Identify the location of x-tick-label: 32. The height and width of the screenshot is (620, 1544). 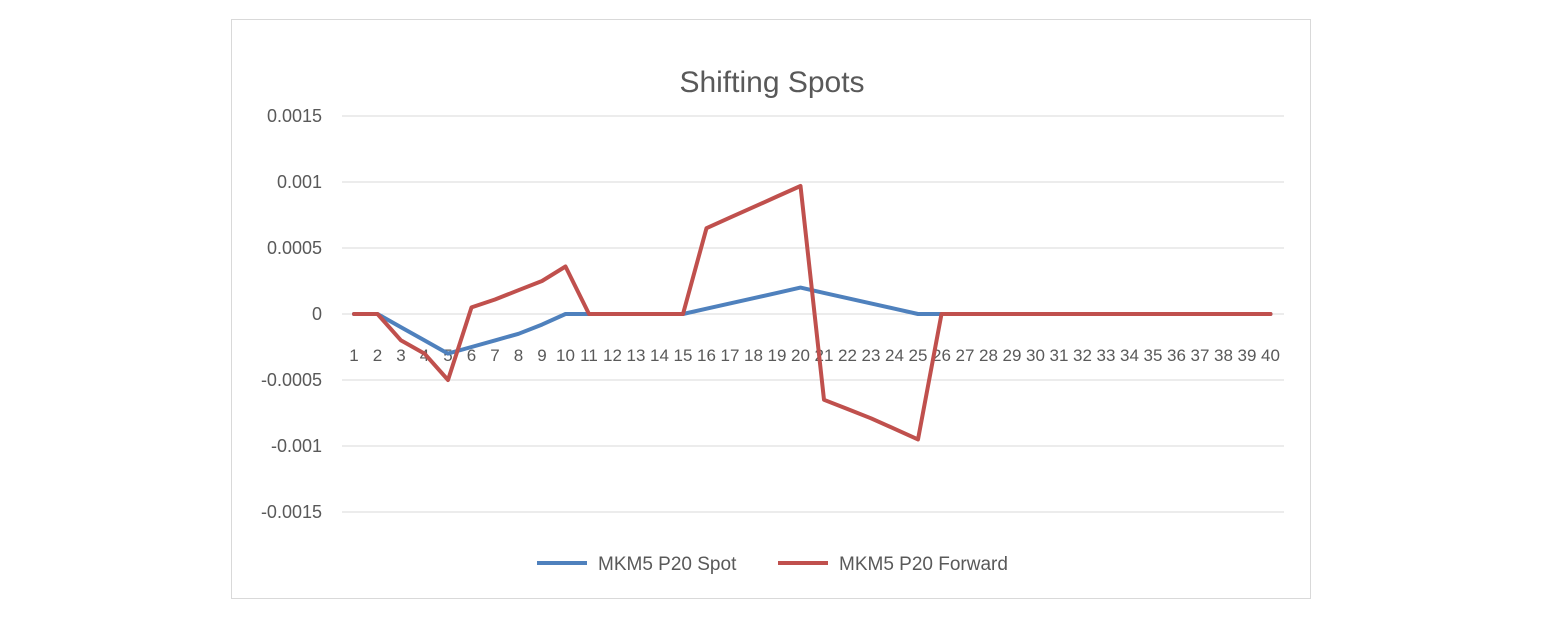
(1082, 355).